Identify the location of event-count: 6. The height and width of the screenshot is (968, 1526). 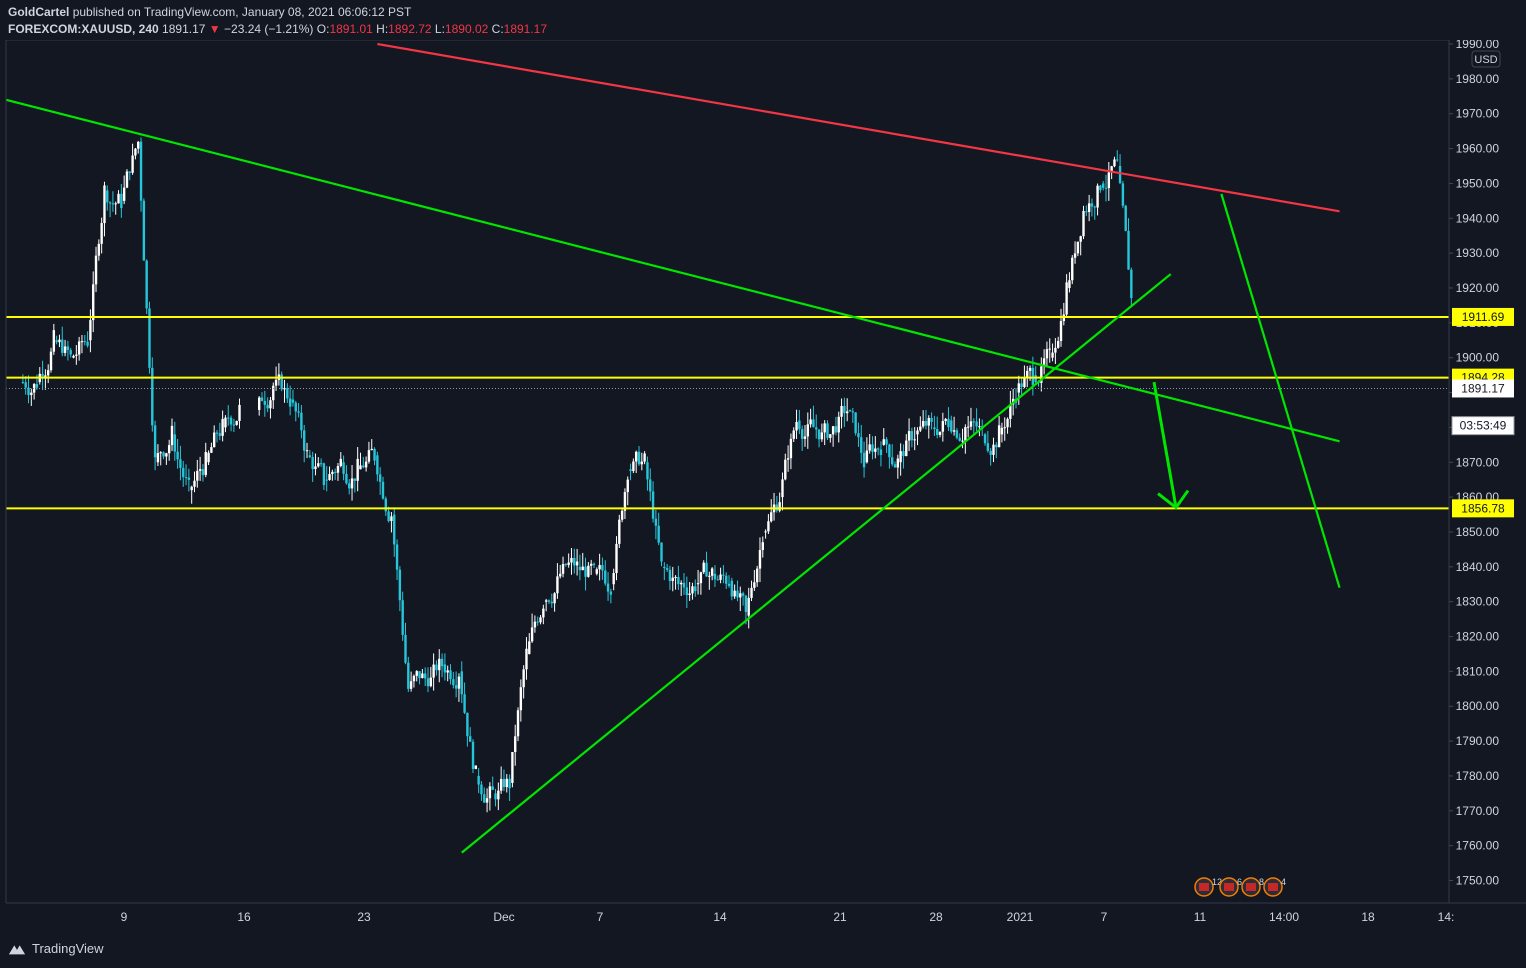
(1239, 882).